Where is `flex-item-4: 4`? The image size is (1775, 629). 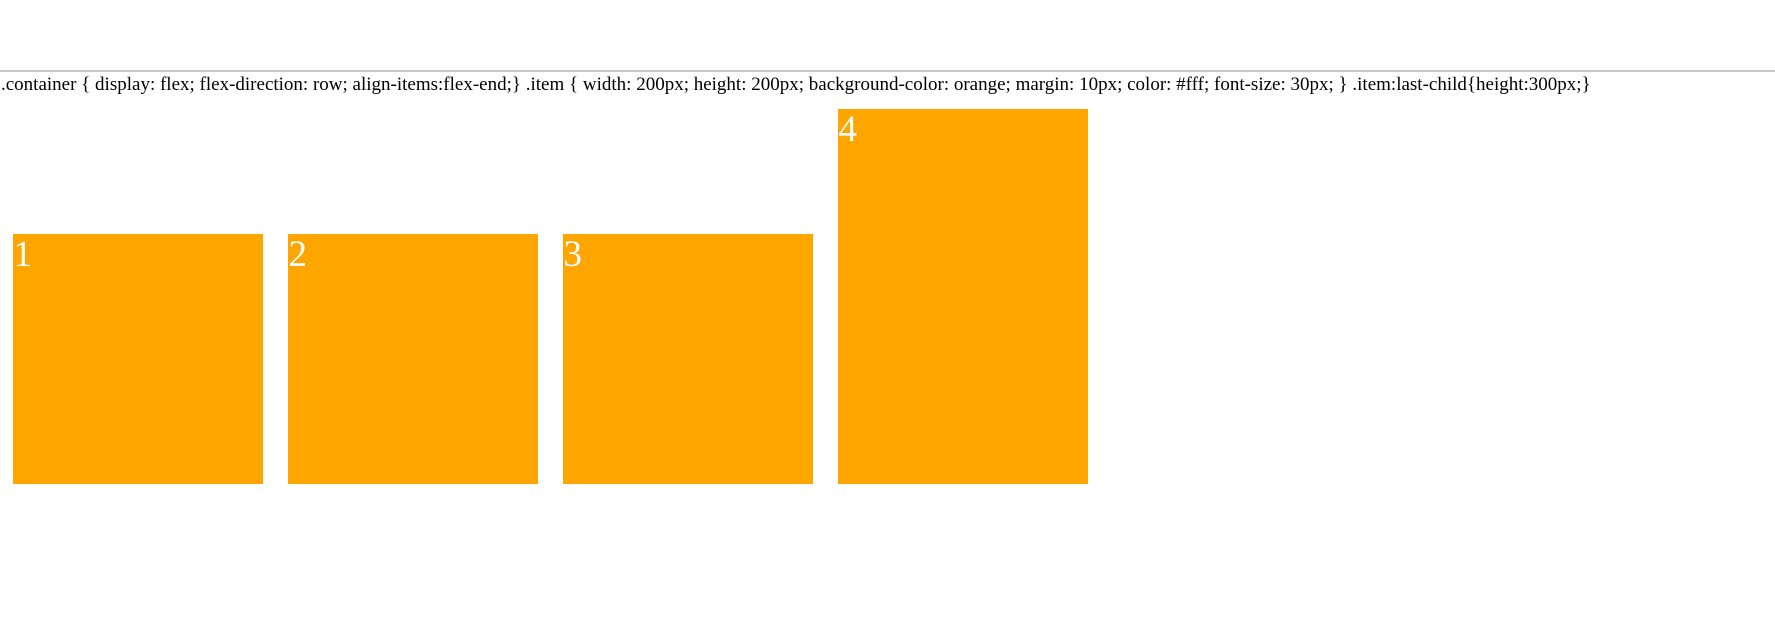
flex-item-4: 4 is located at coordinates (962, 296).